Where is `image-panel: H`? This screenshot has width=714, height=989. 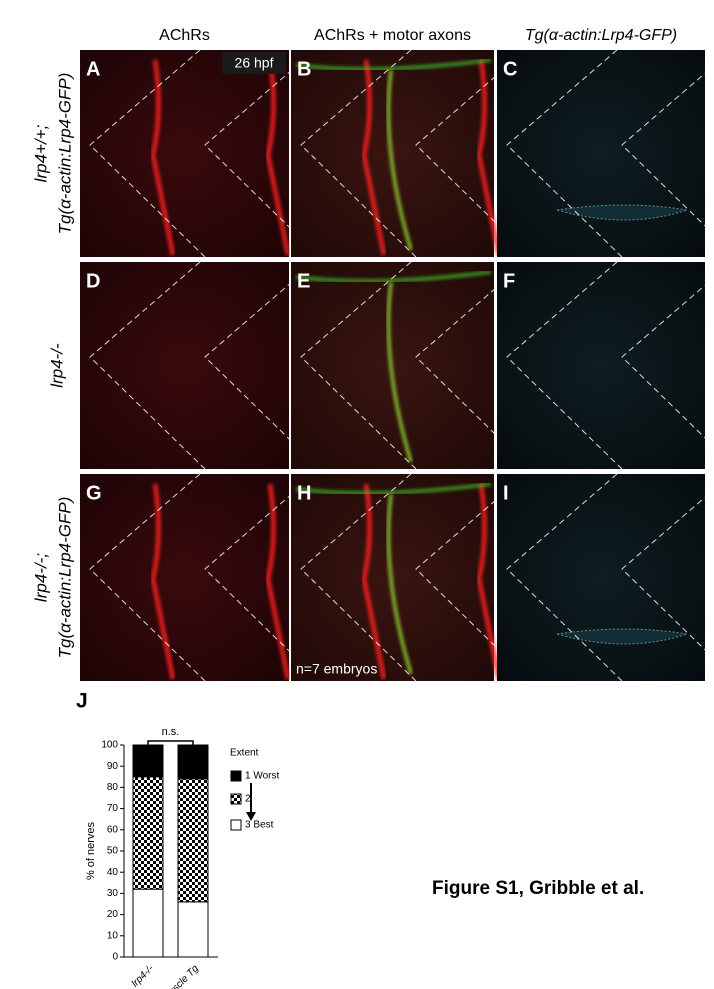 image-panel: H is located at coordinates (411, 577).